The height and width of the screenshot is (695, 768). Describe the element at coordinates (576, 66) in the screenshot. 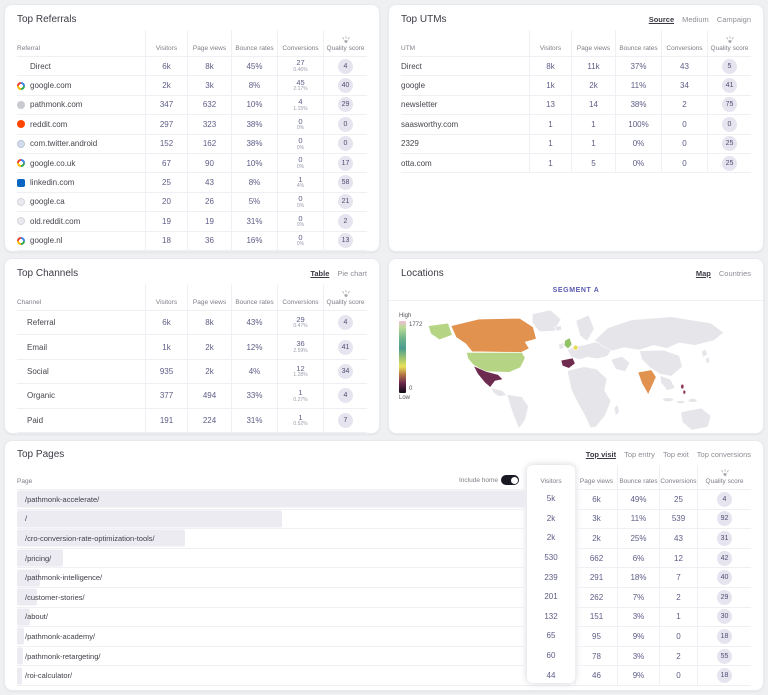

I see `utm-row: Direct 8k 11k 37% 43 5` at that location.